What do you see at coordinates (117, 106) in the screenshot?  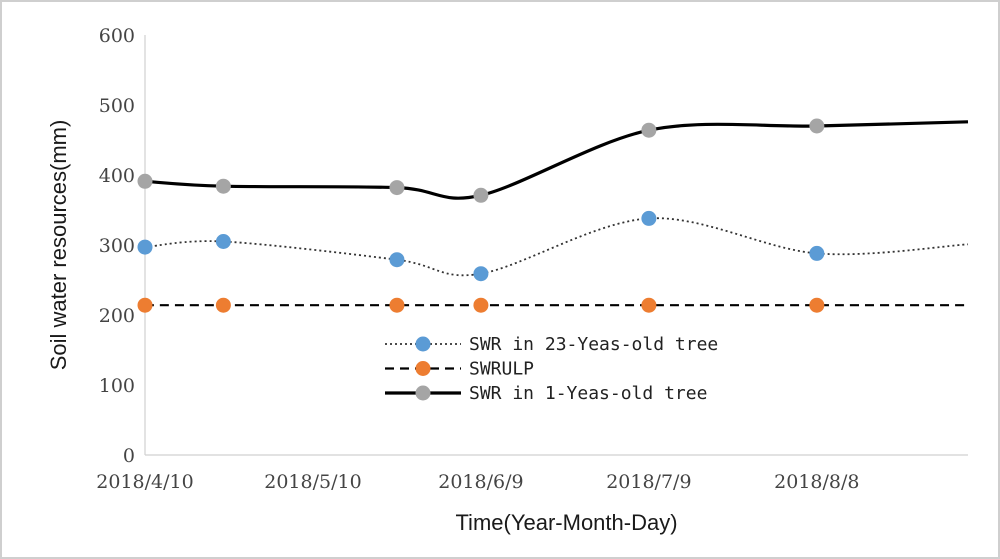 I see `y-tick-label: 500` at bounding box center [117, 106].